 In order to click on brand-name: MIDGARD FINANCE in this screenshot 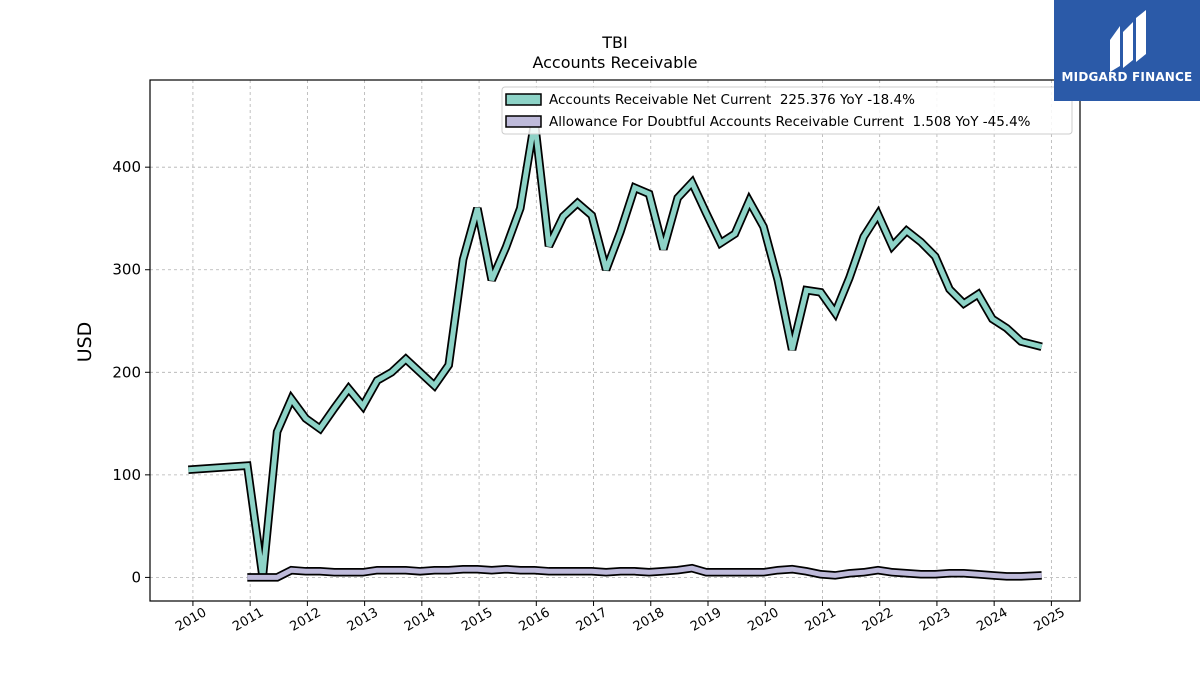, I will do `click(1127, 77)`.